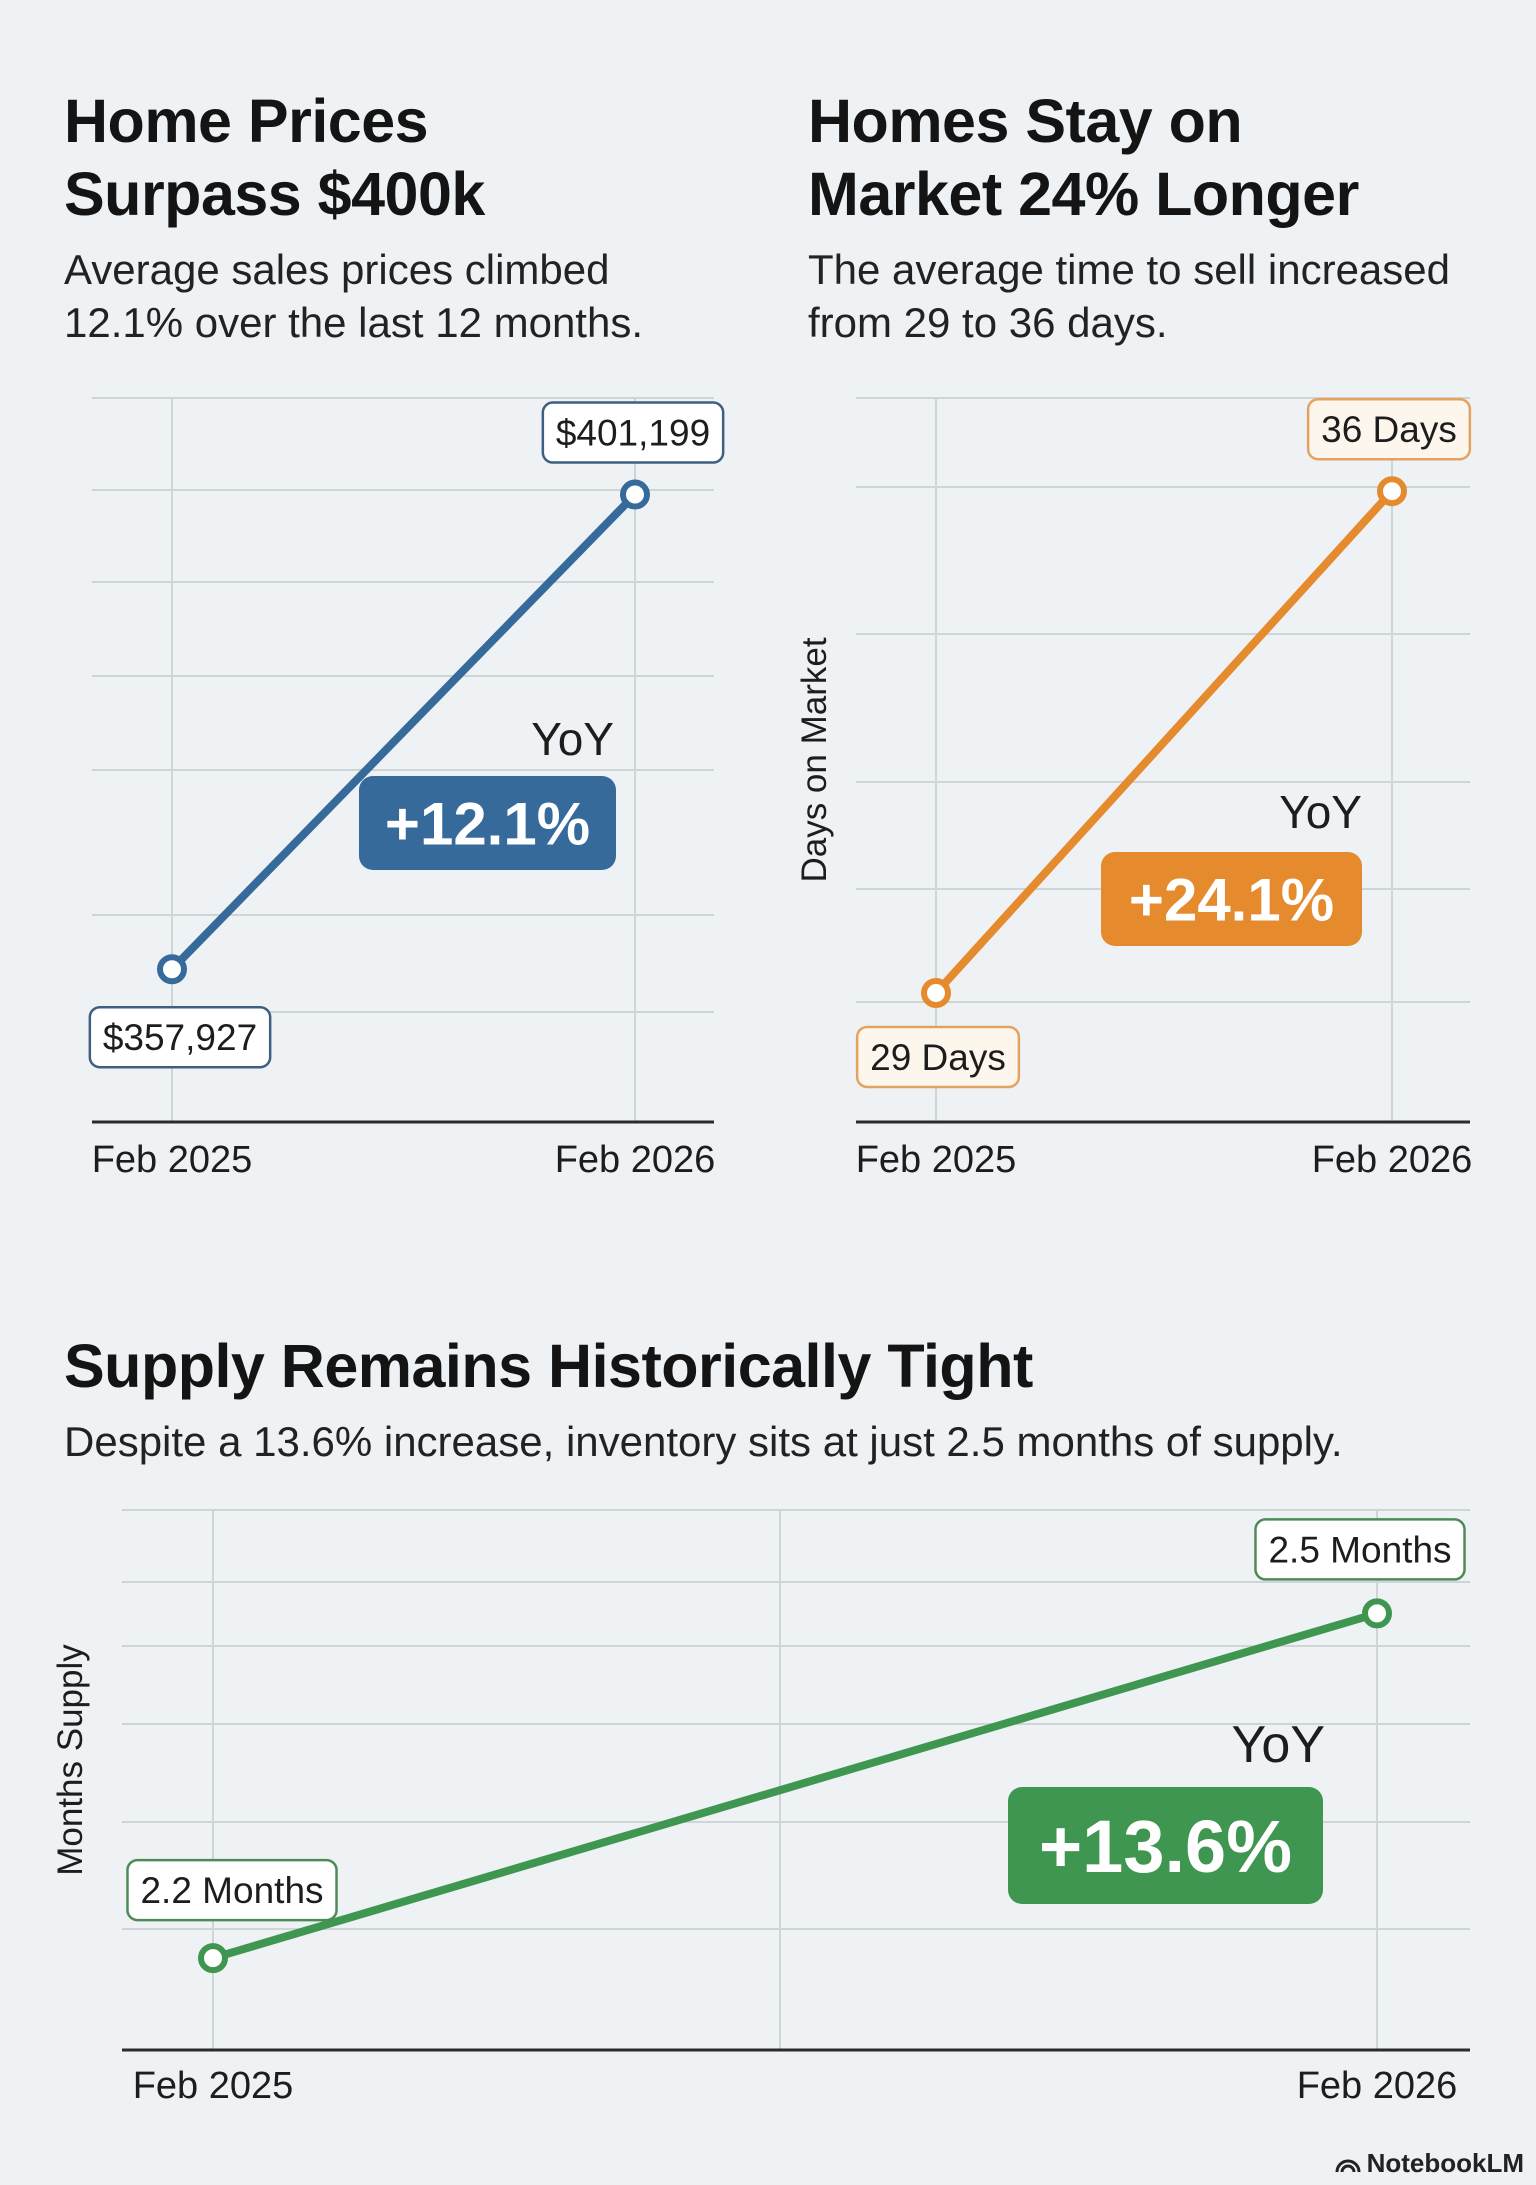 The image size is (1536, 2185). Describe the element at coordinates (70, 1760) in the screenshot. I see `y-axis-label: Months Supply` at that location.